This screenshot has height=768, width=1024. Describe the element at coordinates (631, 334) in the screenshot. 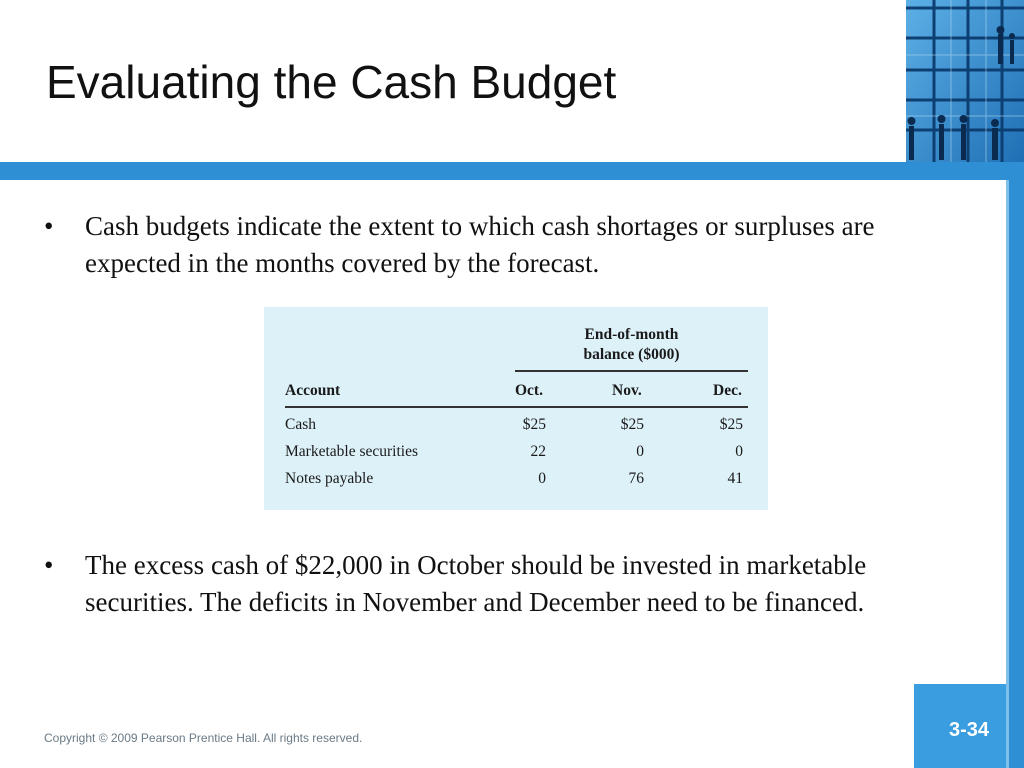

I see `group-header-line-1: End-of-month` at that location.